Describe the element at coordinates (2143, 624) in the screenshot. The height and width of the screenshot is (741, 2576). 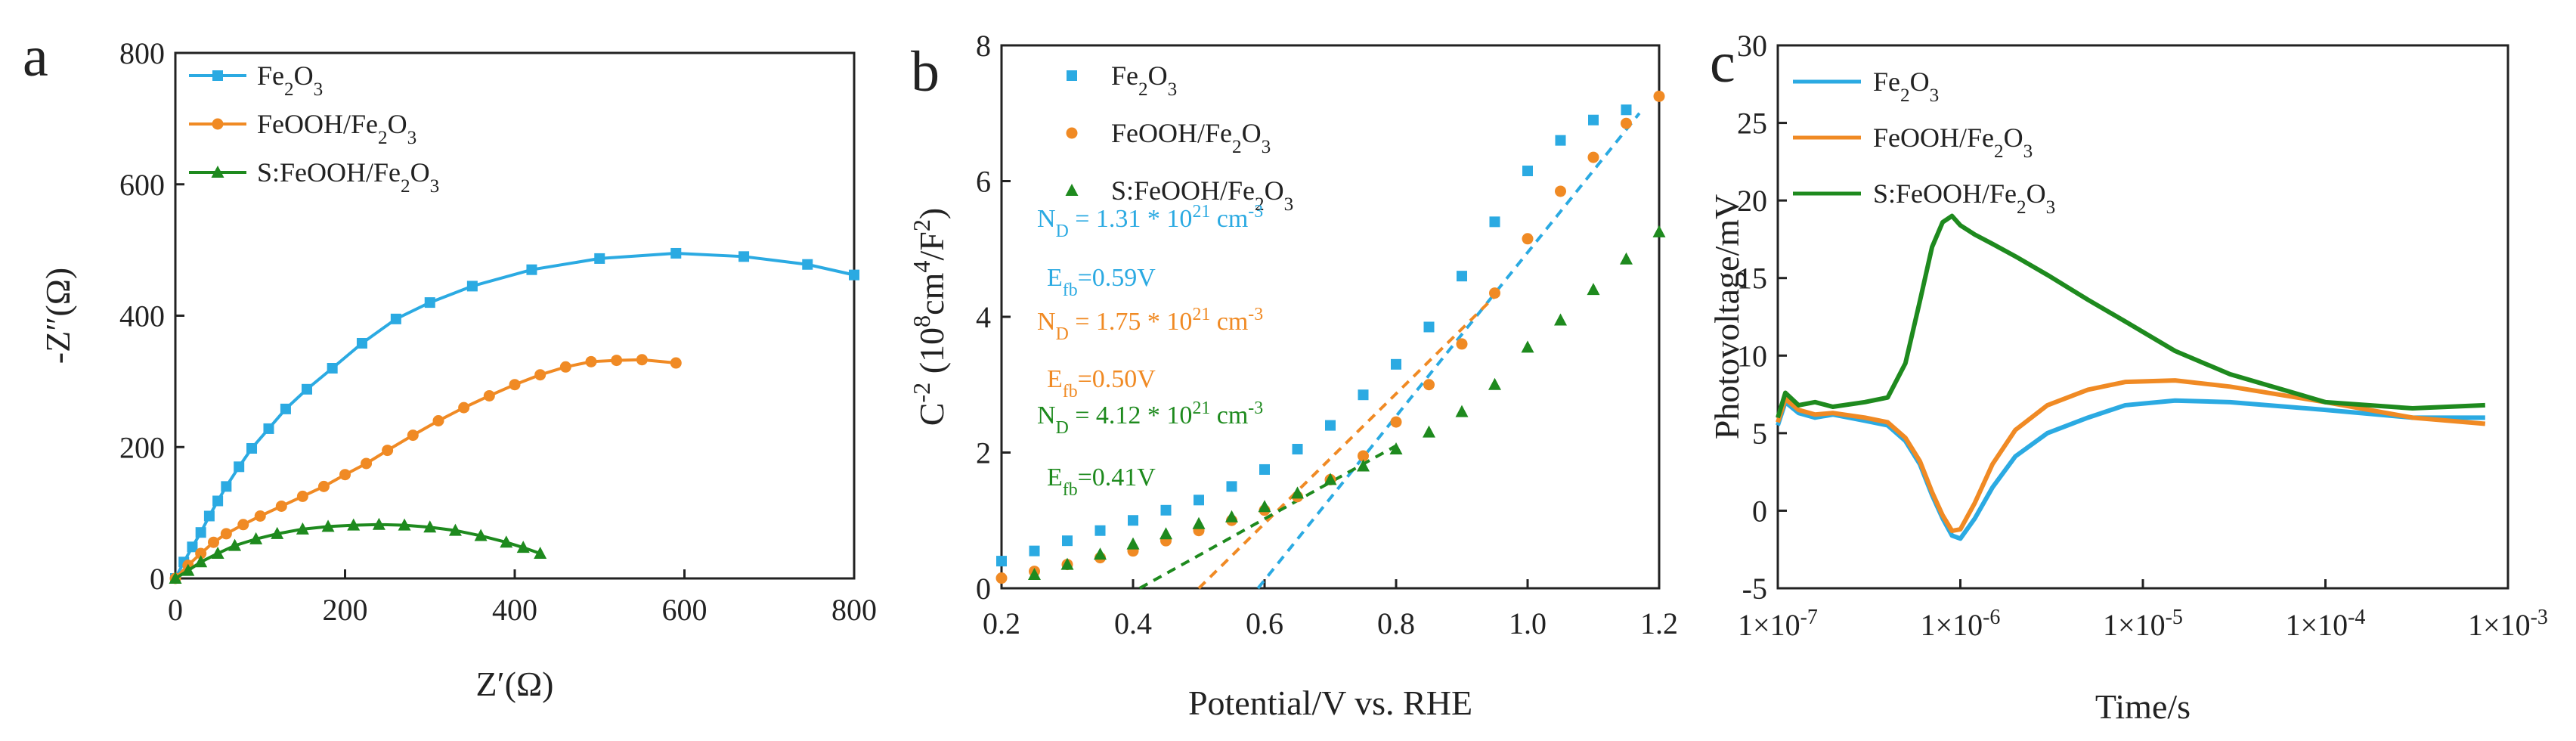
I see `x-tick-label: 1×10⁻⁵` at that location.